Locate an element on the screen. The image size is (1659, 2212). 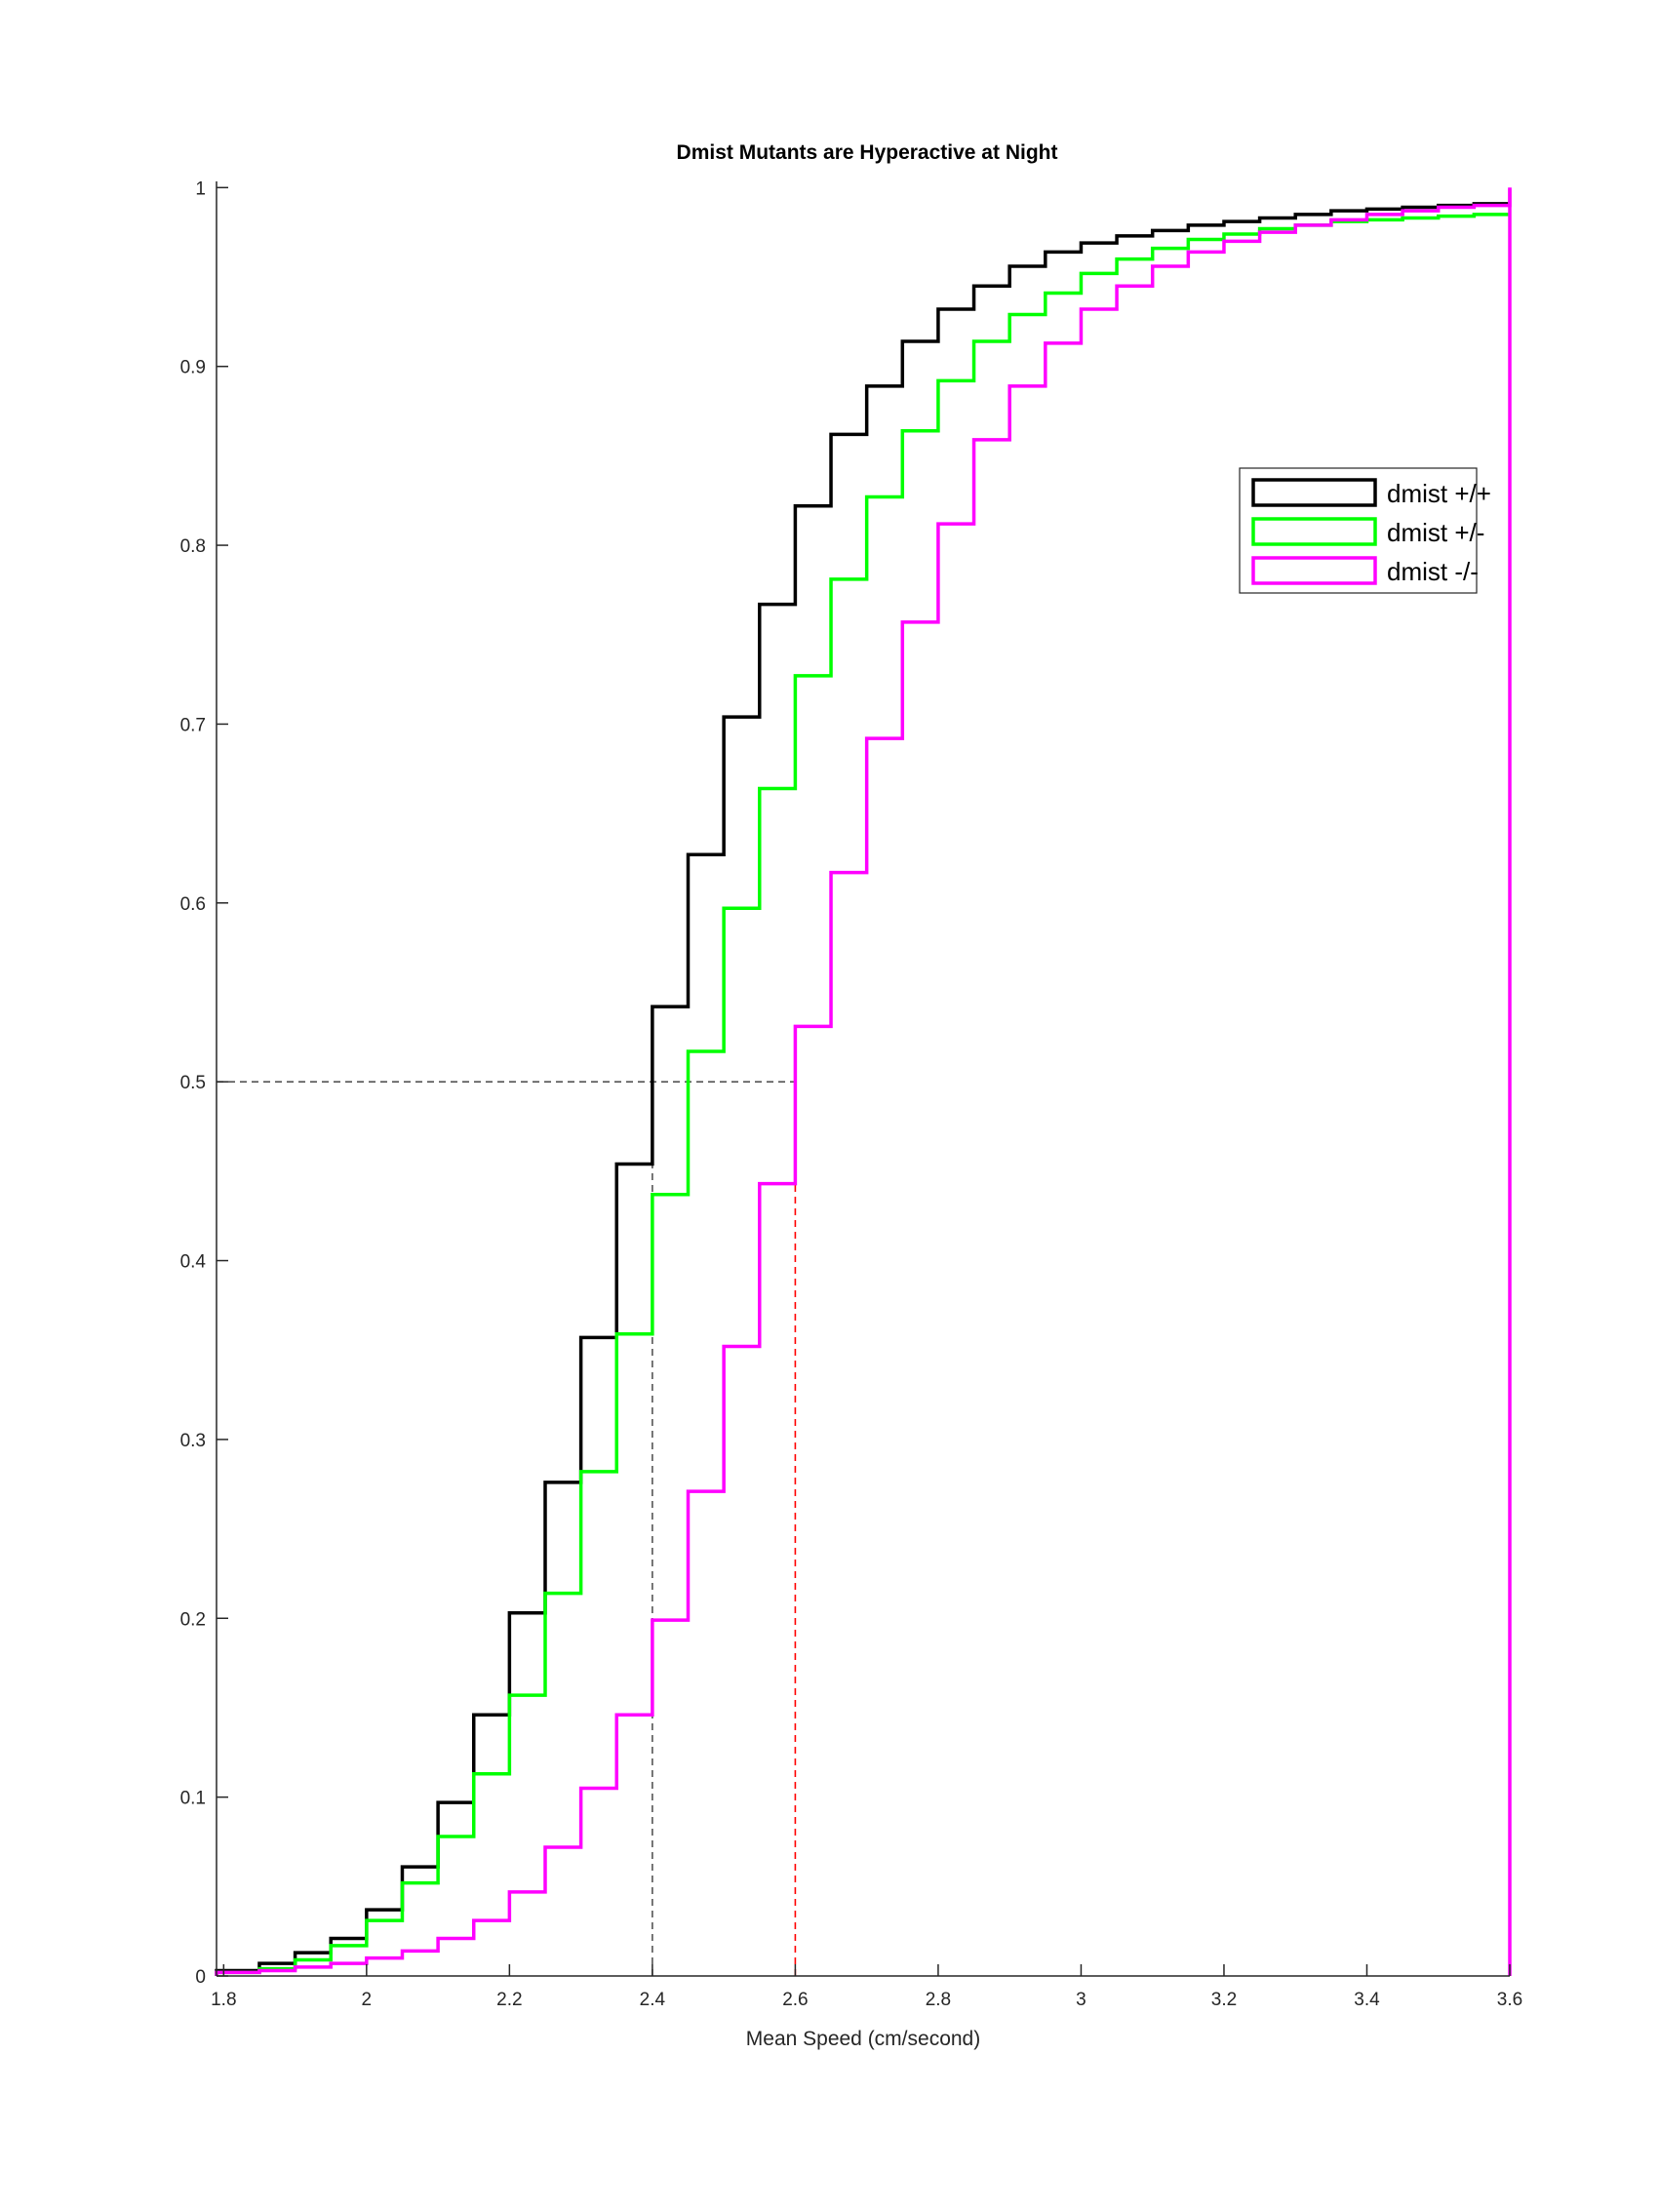
x-tick-label: 3 is located at coordinates (1081, 2000).